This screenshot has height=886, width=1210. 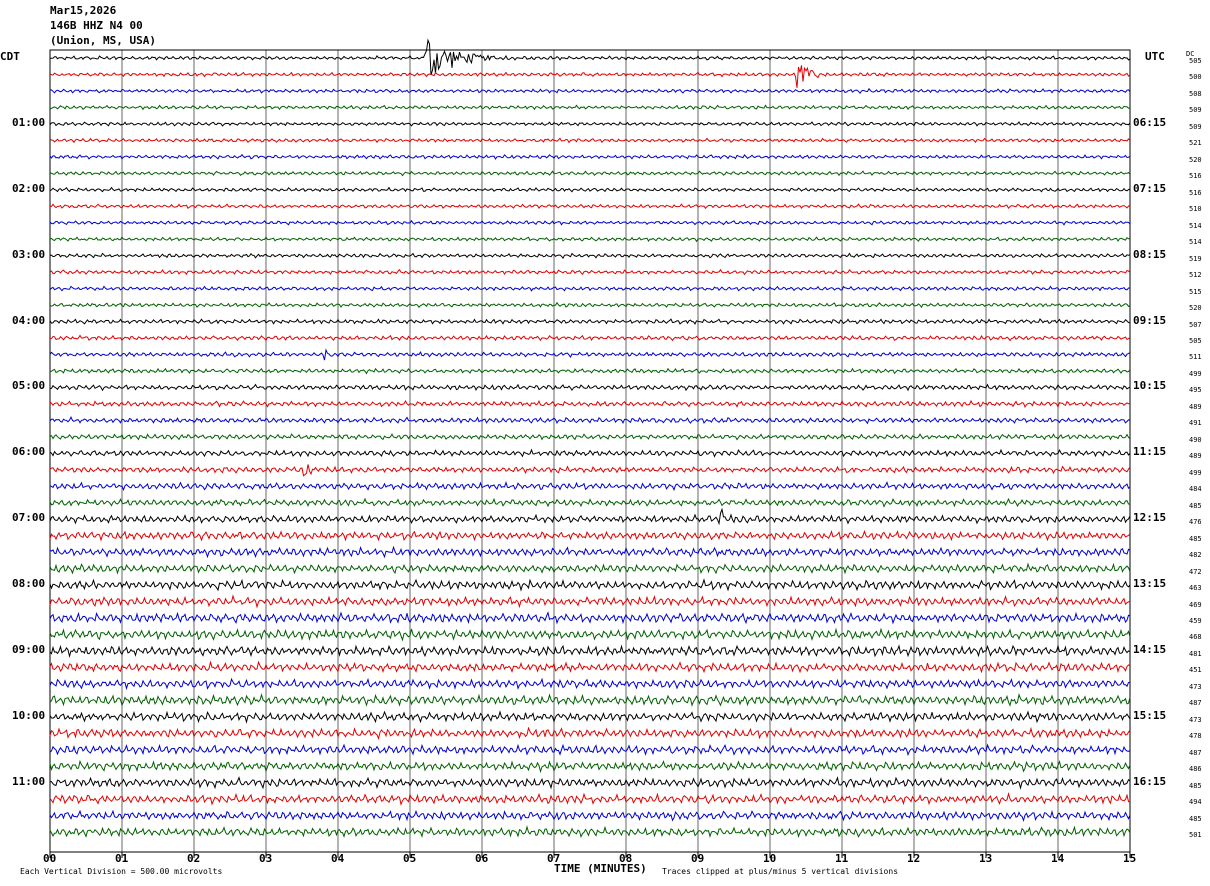 I want to click on x-tick-label: 13, so click(x=986, y=858).